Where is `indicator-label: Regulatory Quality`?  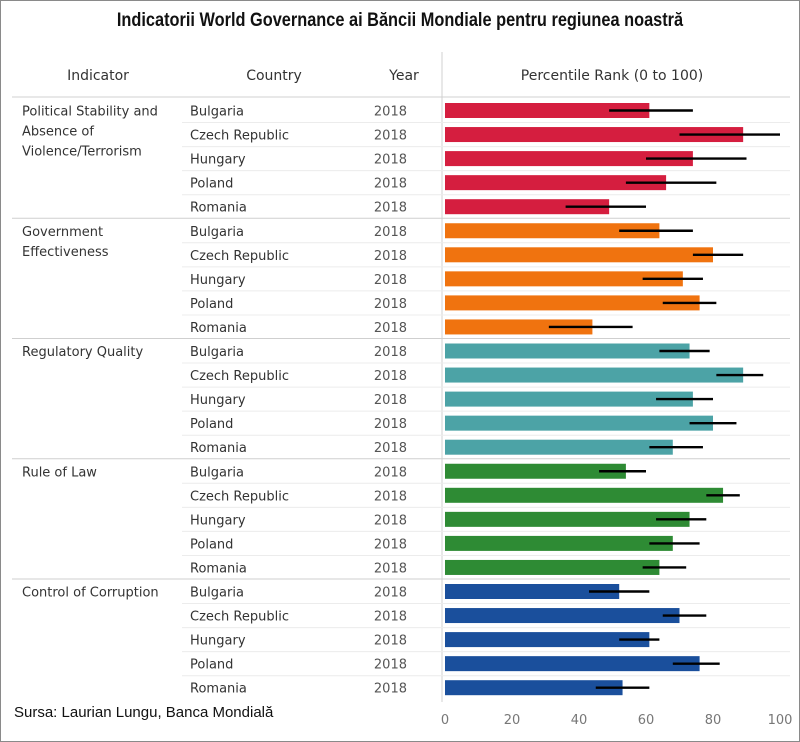
indicator-label: Regulatory Quality is located at coordinates (82, 352).